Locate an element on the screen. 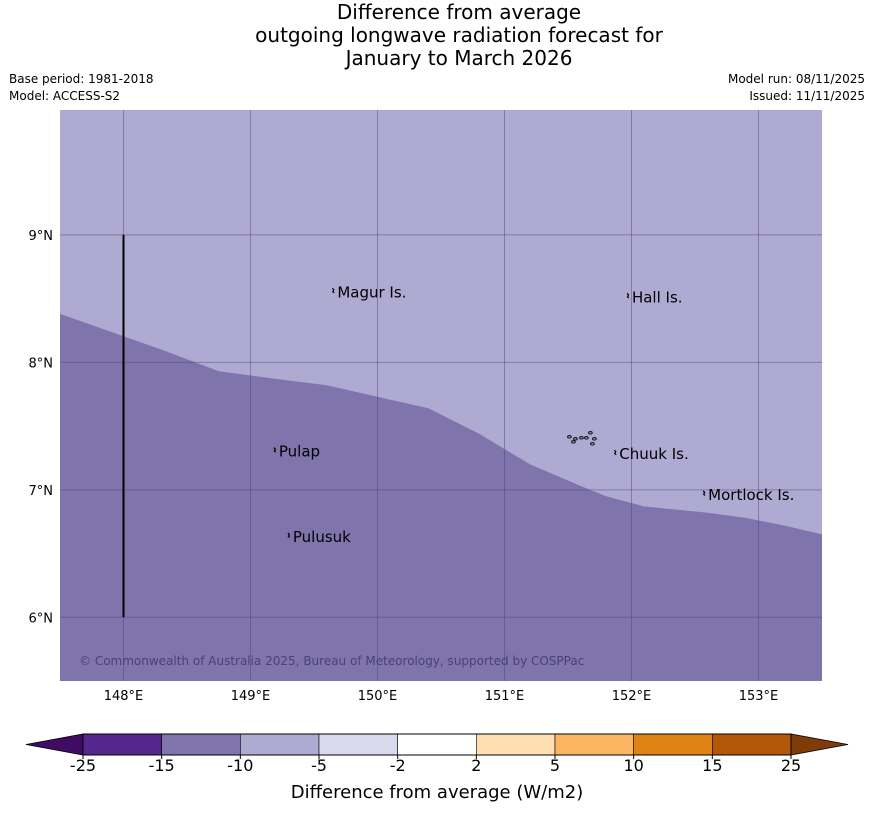 This screenshot has height=816, width=873. place-label: Magur Is. is located at coordinates (371, 292).